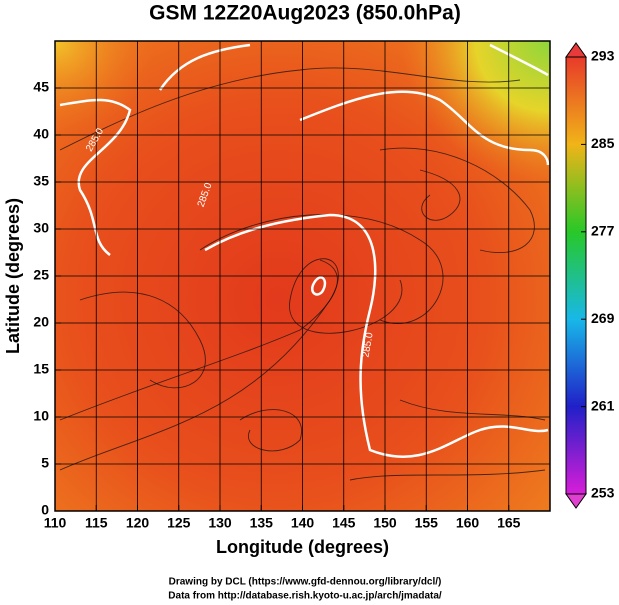 This screenshot has width=619, height=605. What do you see at coordinates (138, 523) in the screenshot?
I see `x-tick-label: 120` at bounding box center [138, 523].